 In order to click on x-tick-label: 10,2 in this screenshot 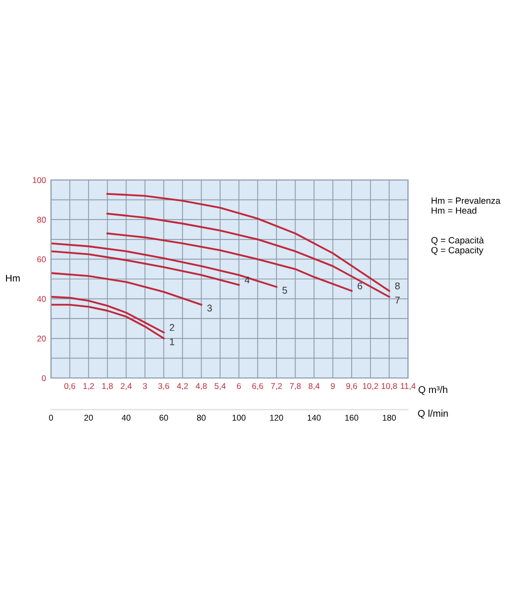, I will do `click(370, 386)`.